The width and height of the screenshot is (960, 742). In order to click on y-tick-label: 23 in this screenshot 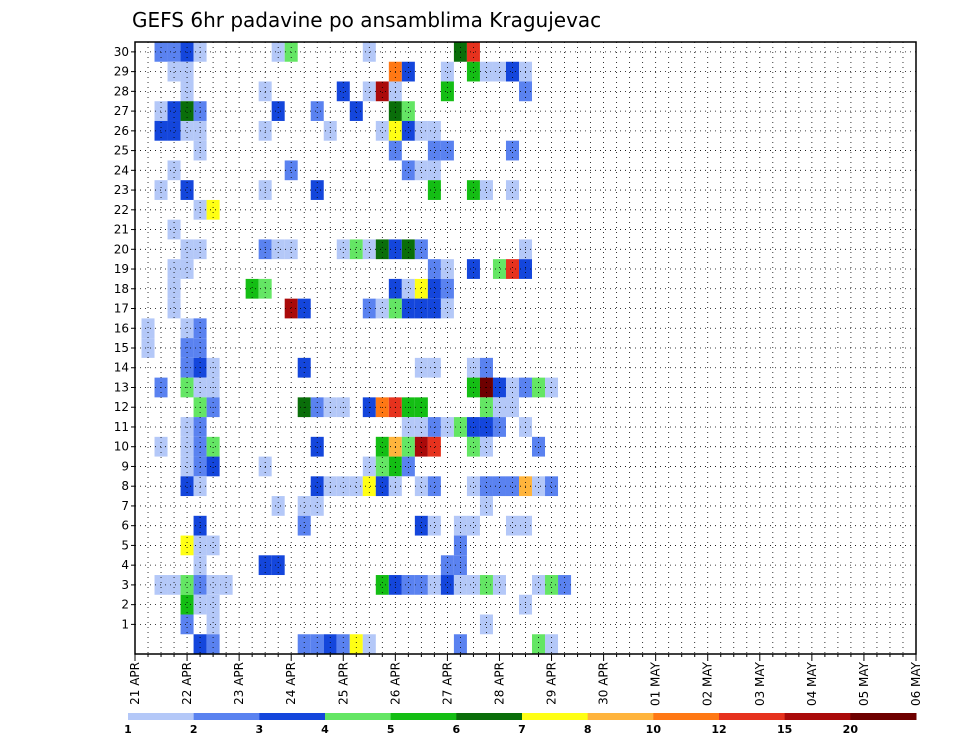, I will do `click(121, 190)`.